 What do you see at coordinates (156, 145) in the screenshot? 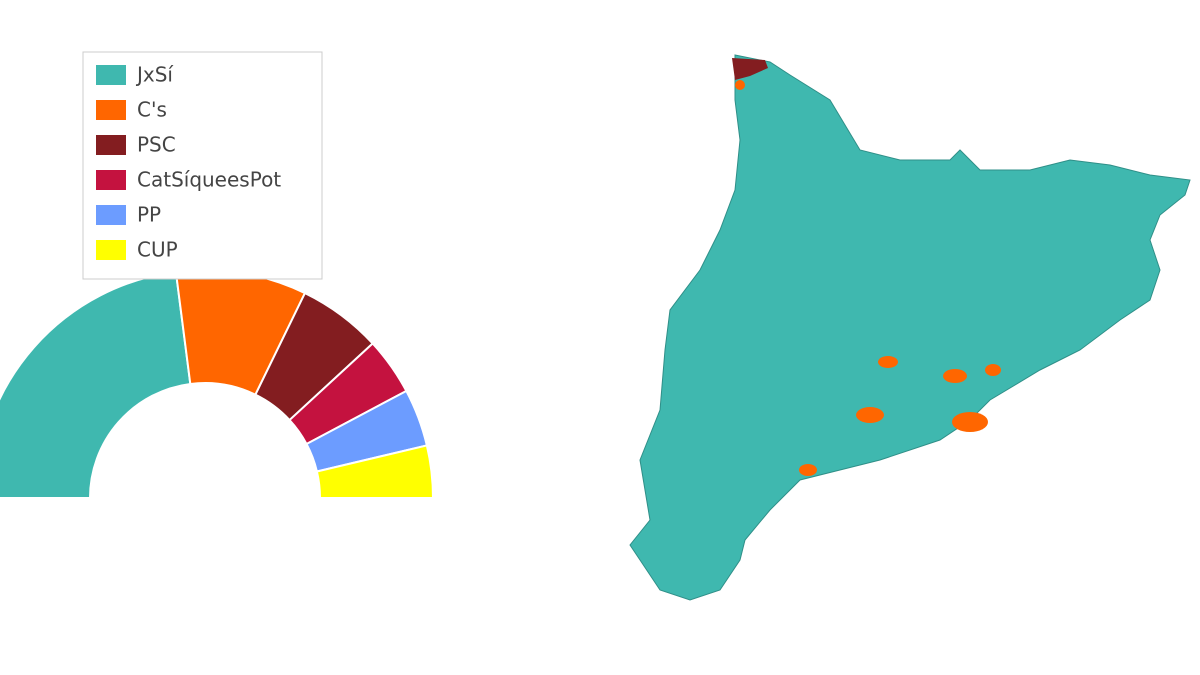
I see `legend-label: PSC` at bounding box center [156, 145].